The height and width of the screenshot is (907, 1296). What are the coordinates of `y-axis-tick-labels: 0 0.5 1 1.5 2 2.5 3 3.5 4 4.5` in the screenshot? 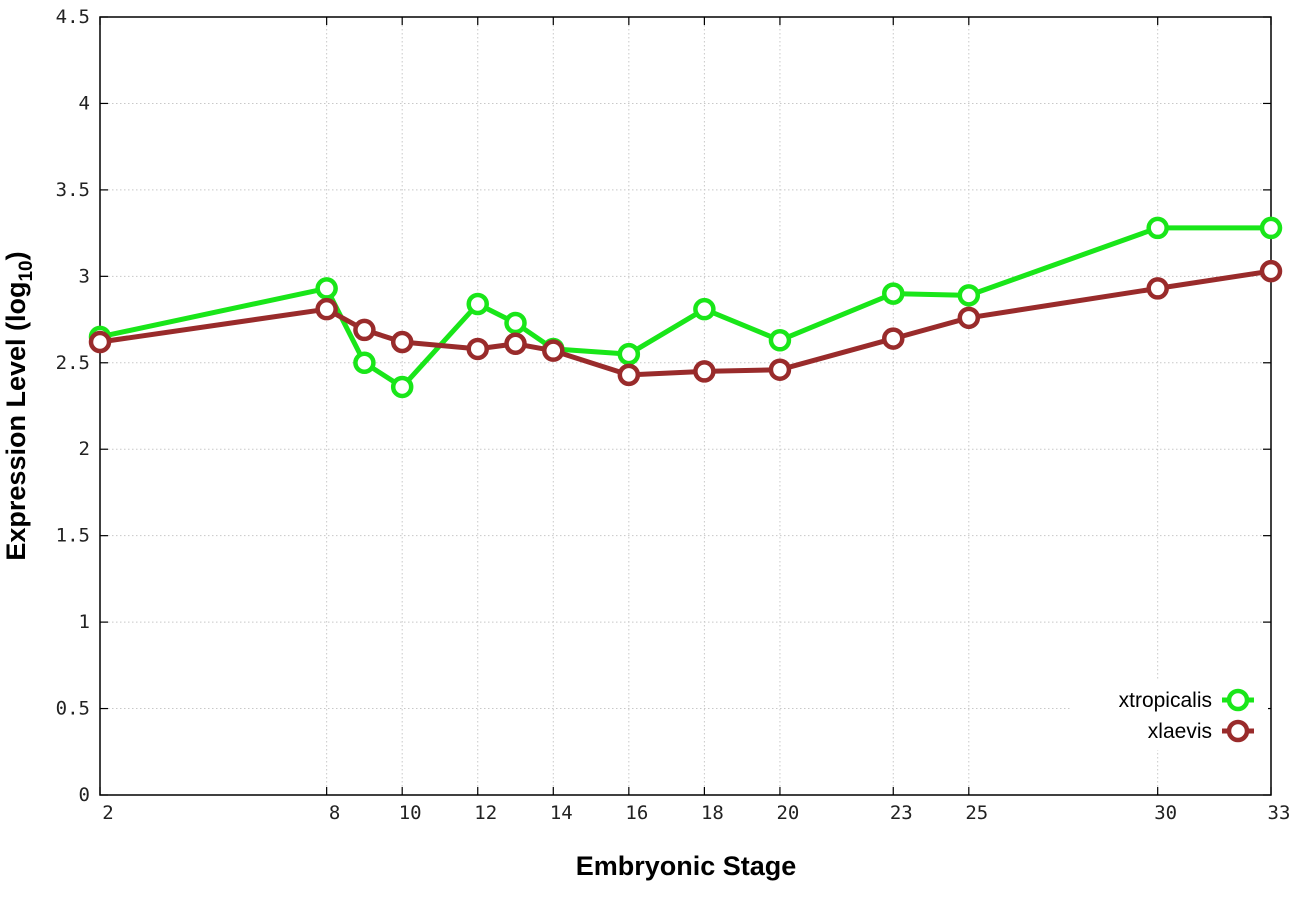 It's located at (73, 406).